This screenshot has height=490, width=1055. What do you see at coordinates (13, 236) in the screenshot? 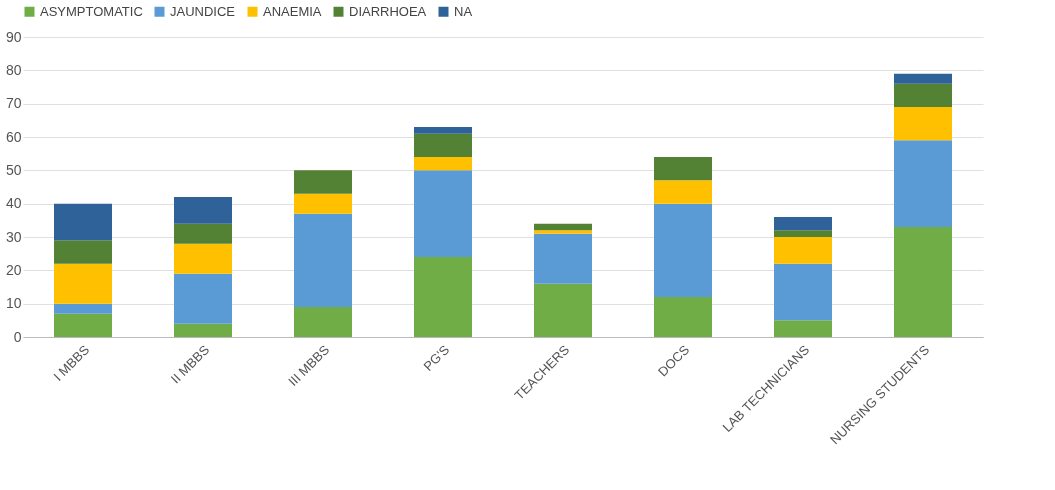
I see `y-tick-label: 30` at bounding box center [13, 236].